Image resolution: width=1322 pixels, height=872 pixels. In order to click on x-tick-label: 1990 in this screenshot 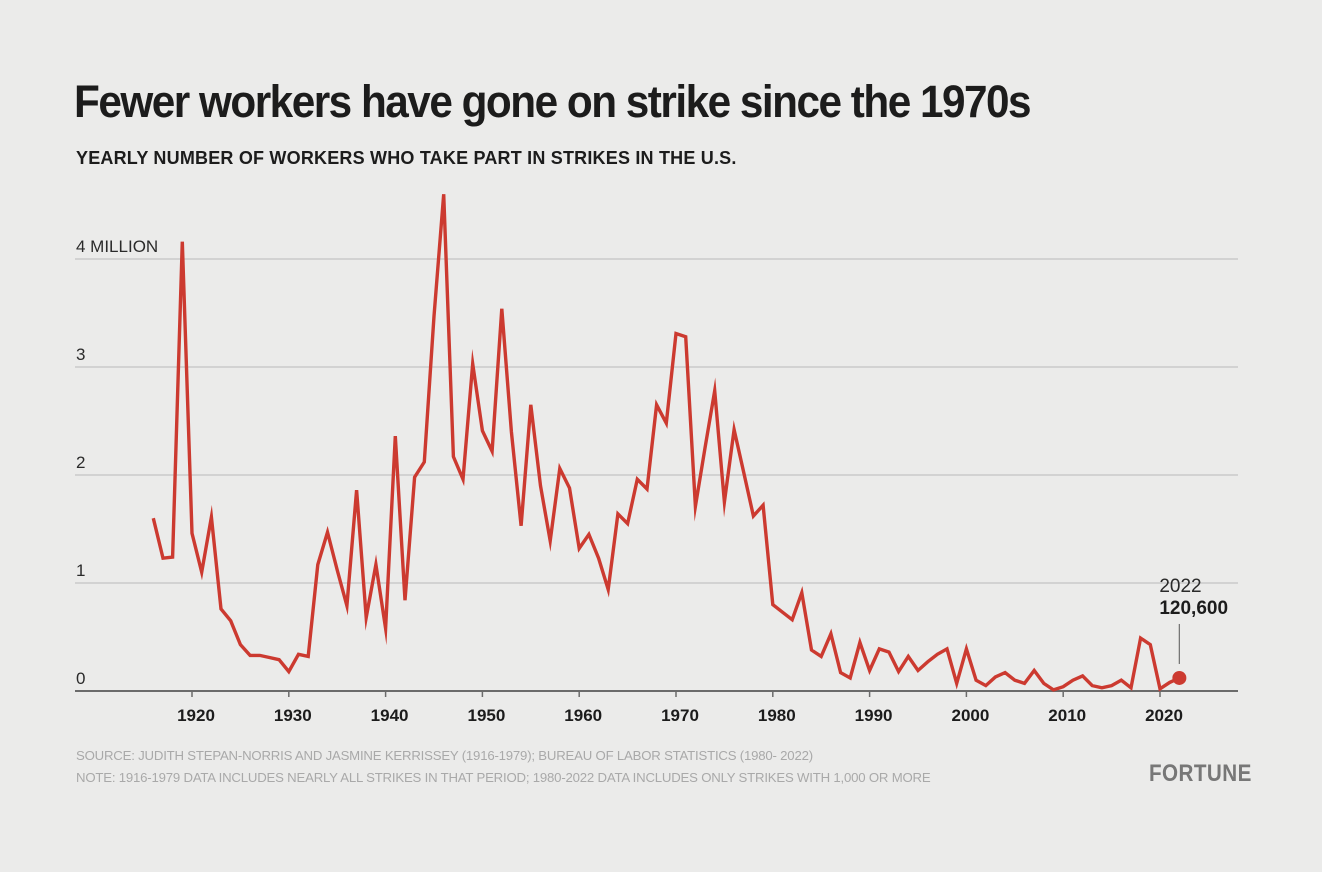, I will do `click(874, 715)`.